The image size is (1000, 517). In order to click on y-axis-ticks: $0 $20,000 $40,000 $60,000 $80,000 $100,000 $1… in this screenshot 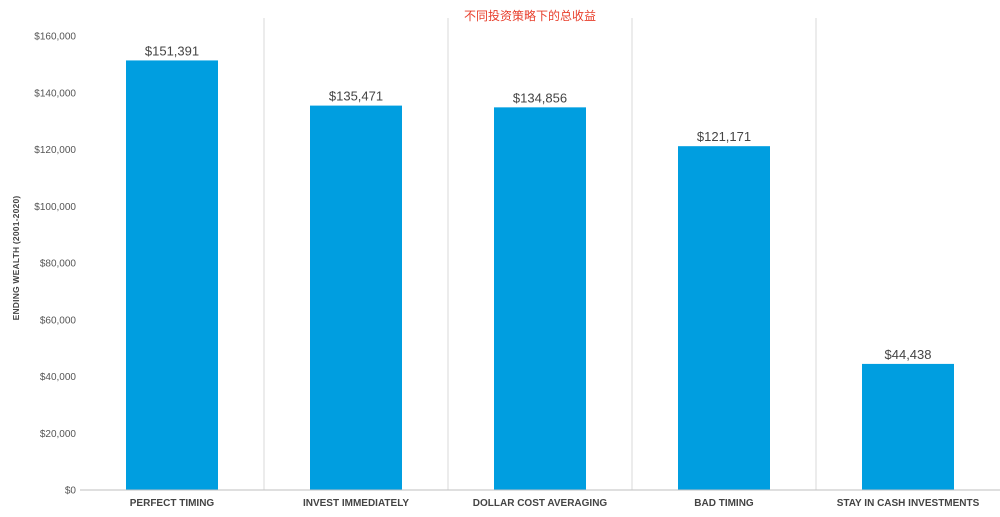, I will do `click(55, 264)`.